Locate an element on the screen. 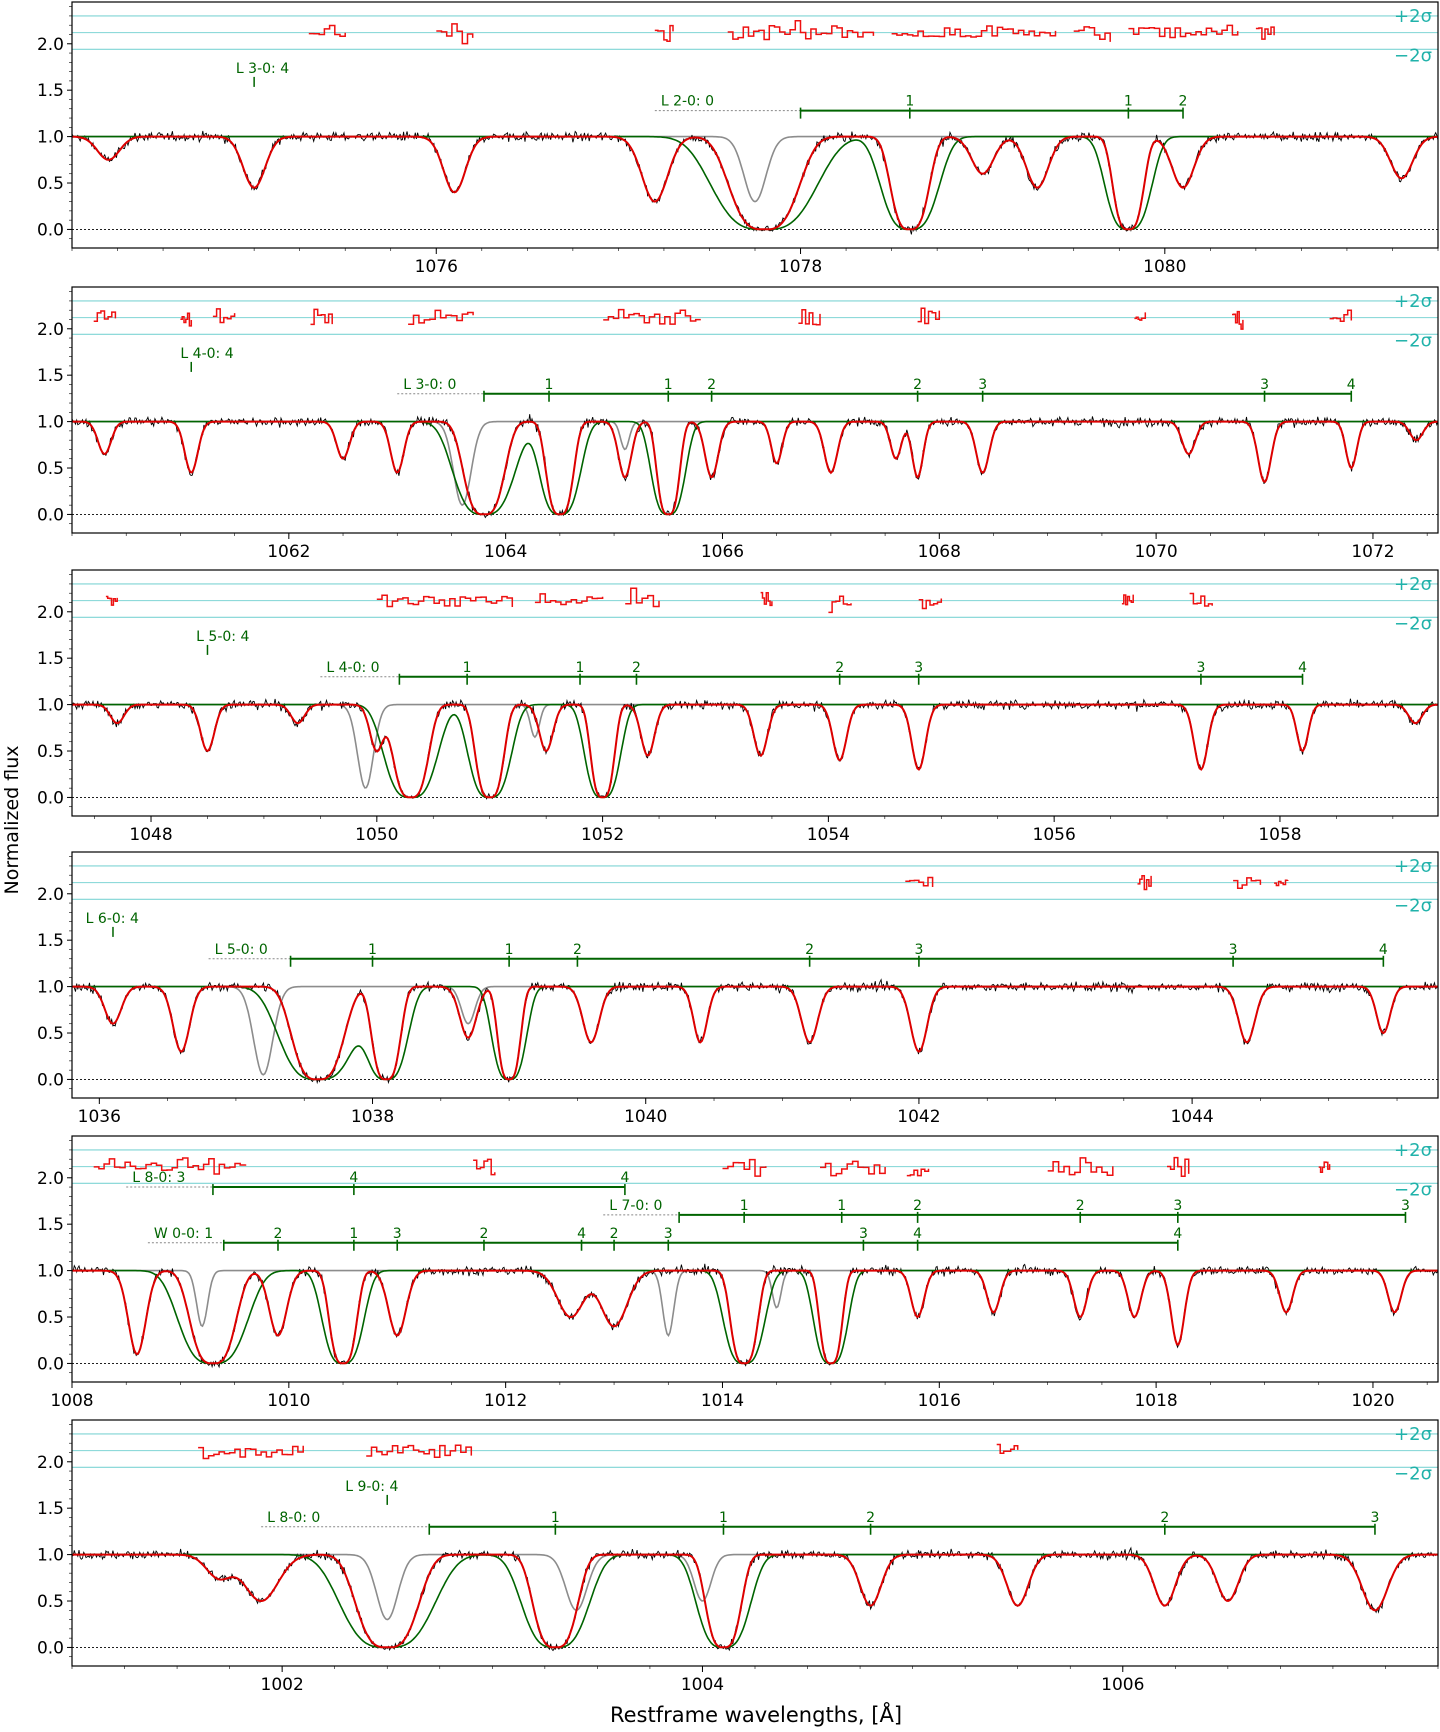  x-tick-label: 1064 is located at coordinates (505, 552).